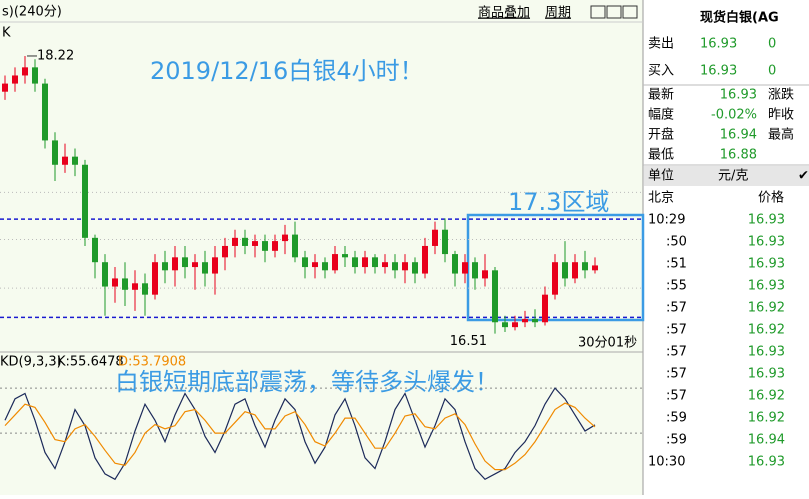 Image resolution: width=809 pixels, height=499 pixels. What do you see at coordinates (661, 115) in the screenshot?
I see `stat-label: 幅度` at bounding box center [661, 115].